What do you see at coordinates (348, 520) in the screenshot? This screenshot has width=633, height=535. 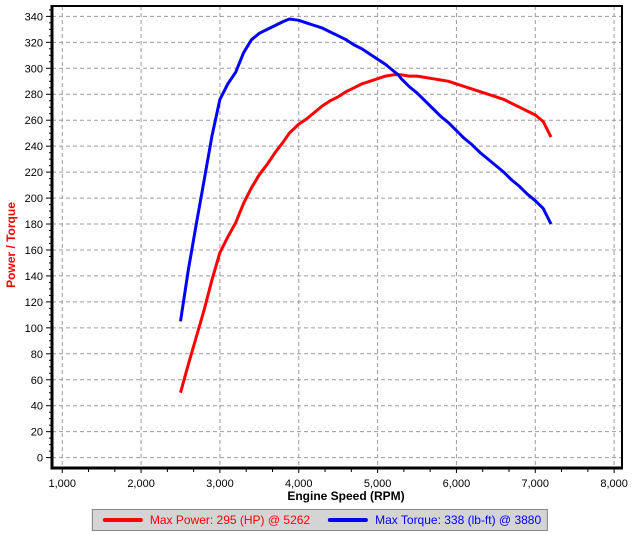 I see `torque-legend-line-icon` at bounding box center [348, 520].